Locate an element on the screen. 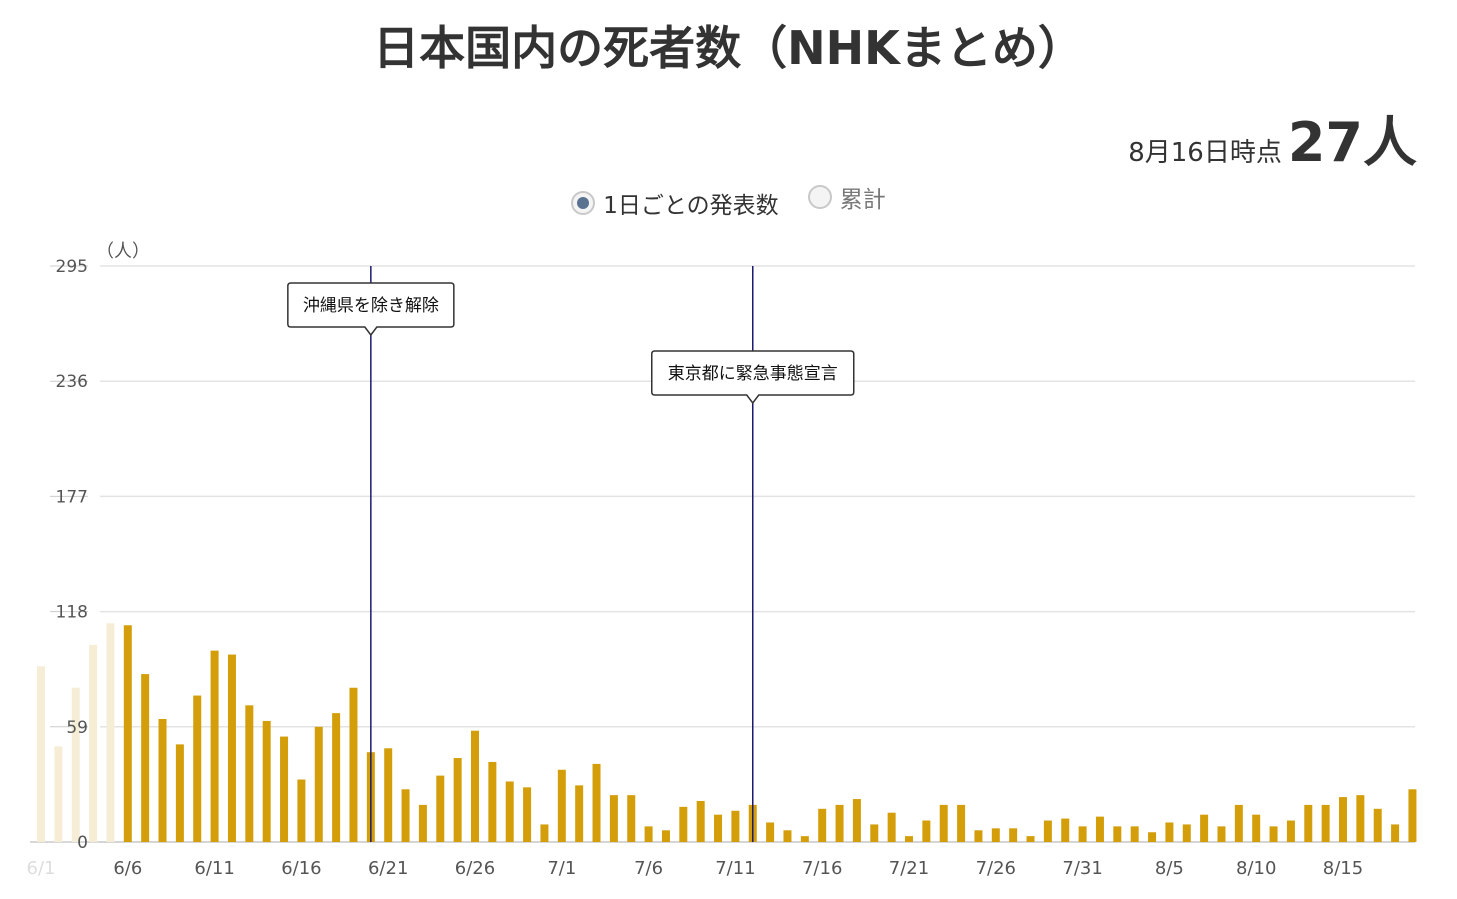 This screenshot has height=899, width=1457. y-tick-label: 177 is located at coordinates (72, 497).